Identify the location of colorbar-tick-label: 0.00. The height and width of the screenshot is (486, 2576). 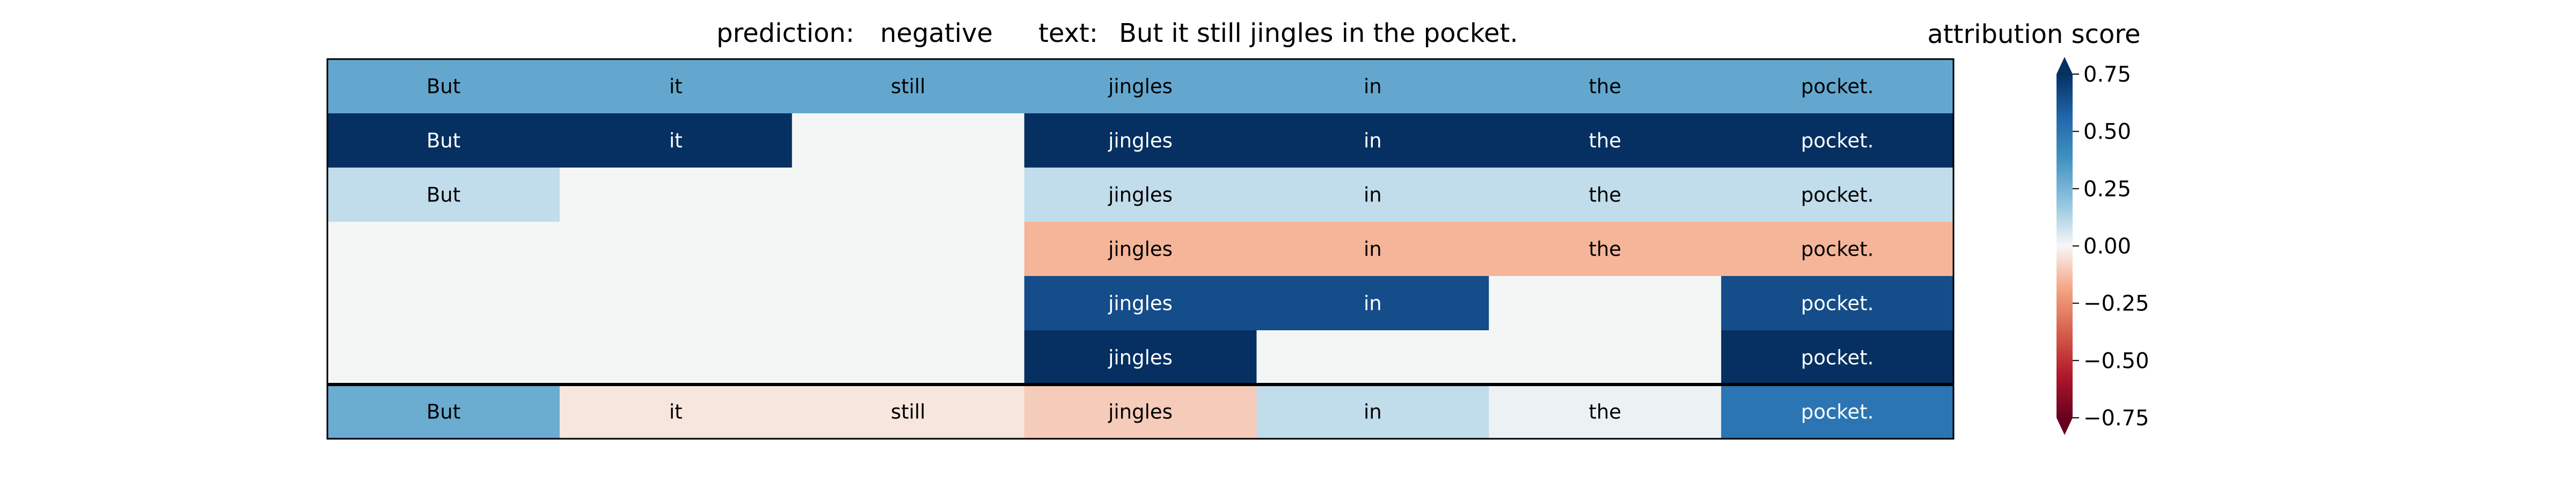
(2107, 246).